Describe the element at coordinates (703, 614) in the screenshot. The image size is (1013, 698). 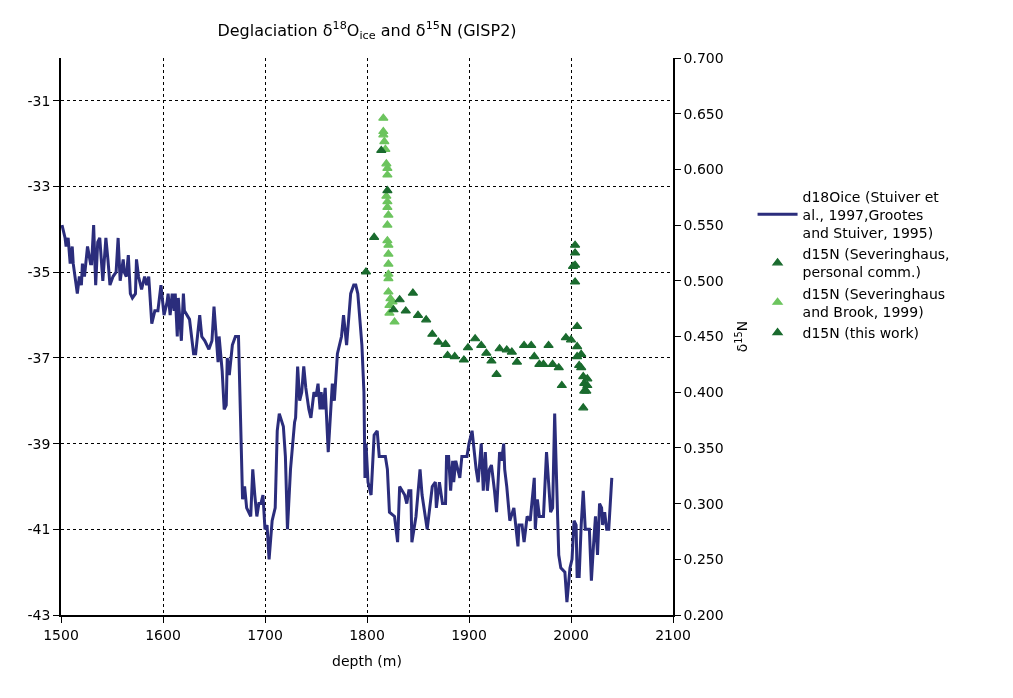
I see `y2-tick-label: 0.200` at that location.